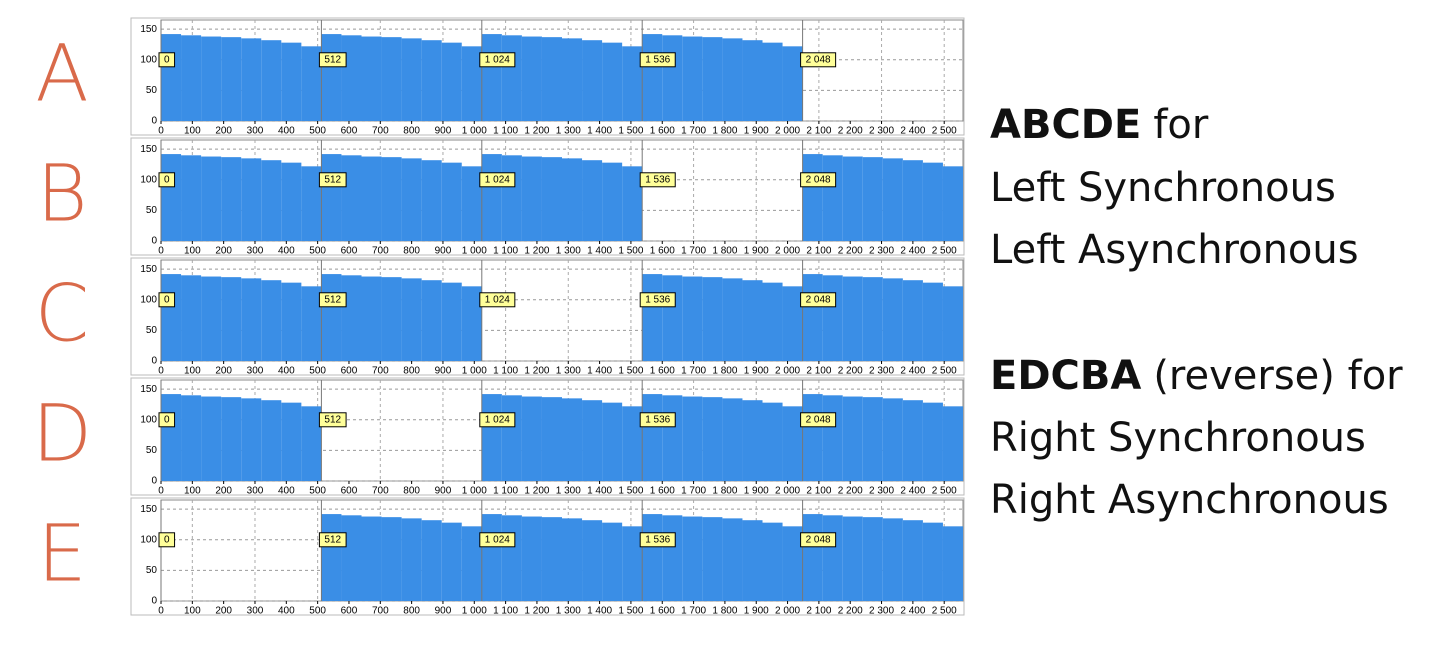  What do you see at coordinates (599, 491) in the screenshot?
I see `x-tick-label: 1 400` at bounding box center [599, 491].